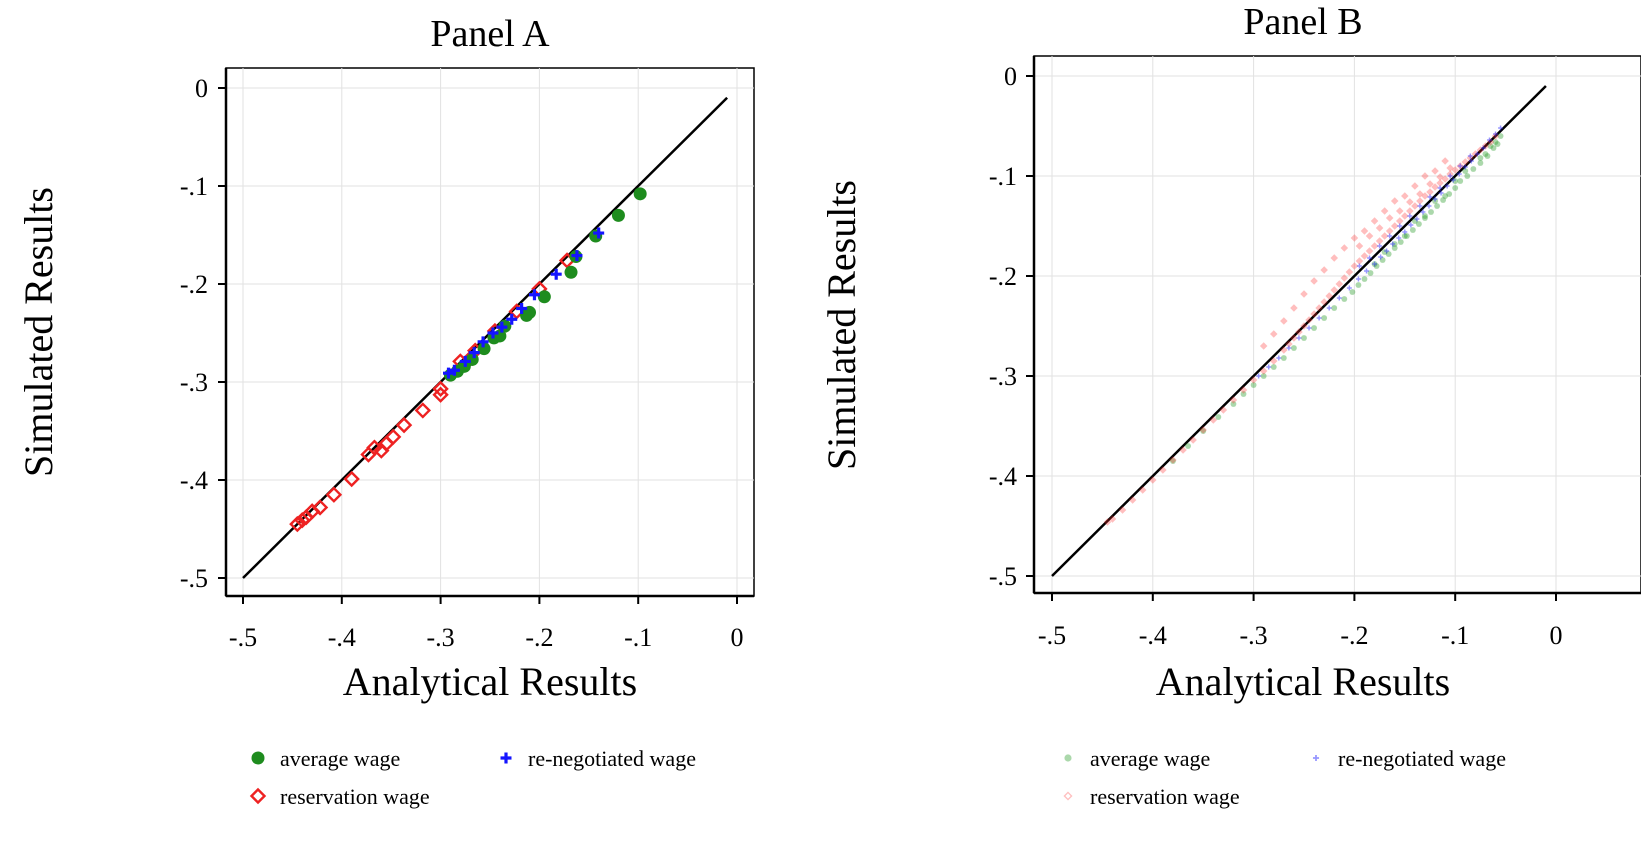 The width and height of the screenshot is (1641, 852). I want to click on panel-a-y-tick-label: -.1, so click(194, 186).